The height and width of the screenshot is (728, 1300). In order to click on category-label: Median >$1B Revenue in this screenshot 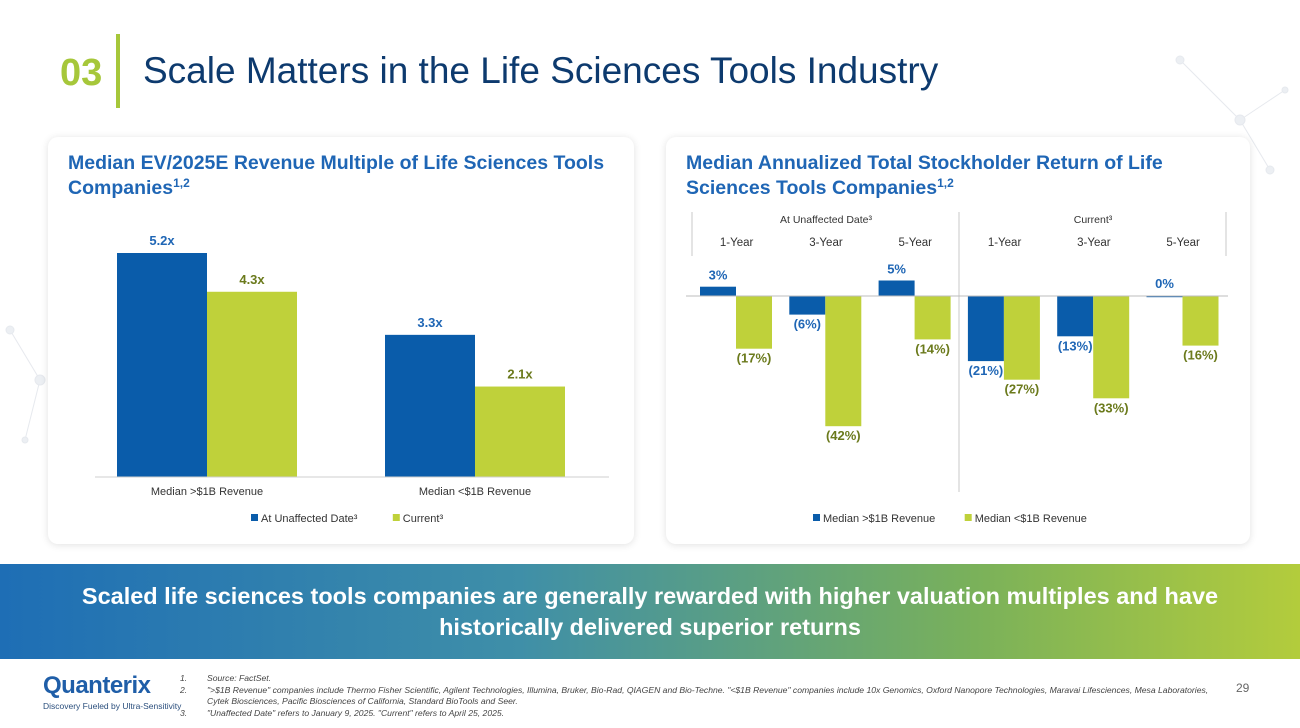, I will do `click(207, 492)`.